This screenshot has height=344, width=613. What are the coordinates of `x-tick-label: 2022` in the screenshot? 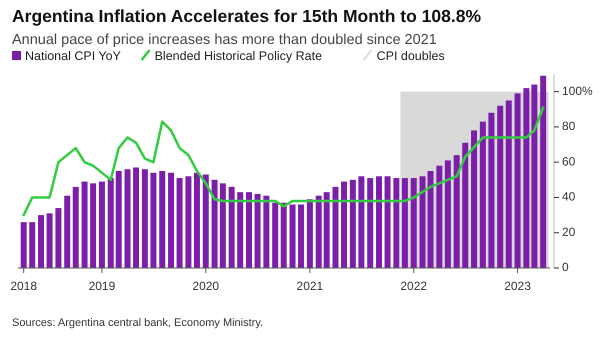 It's located at (414, 286).